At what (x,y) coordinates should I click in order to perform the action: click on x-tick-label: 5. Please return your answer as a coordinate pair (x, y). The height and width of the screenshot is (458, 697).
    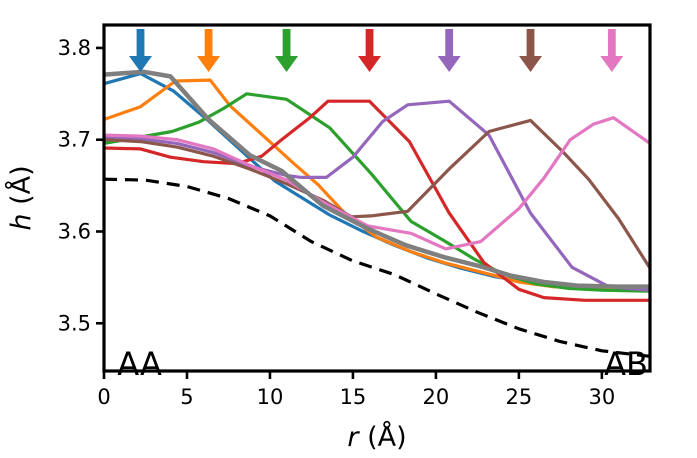
    Looking at the image, I should click on (186, 397).